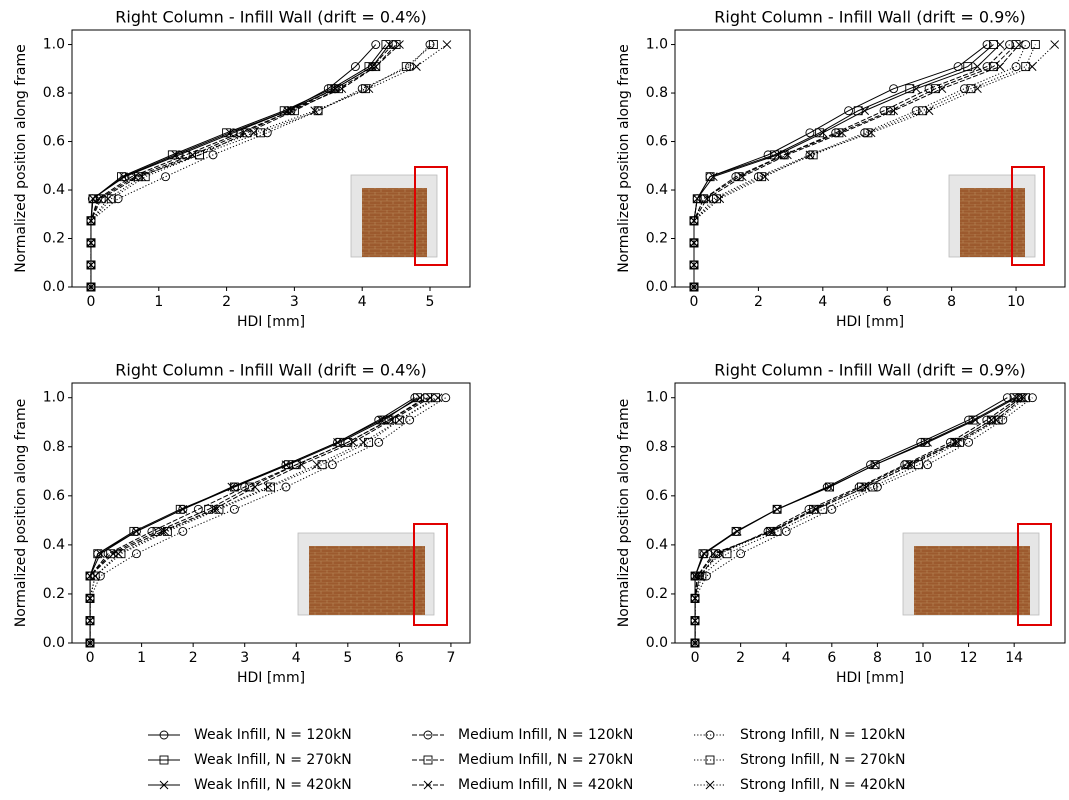 Image resolution: width=1069 pixels, height=800 pixels. Describe the element at coordinates (823, 785) in the screenshot. I see `legend-label: Strong Infill, N = 420kN` at that location.